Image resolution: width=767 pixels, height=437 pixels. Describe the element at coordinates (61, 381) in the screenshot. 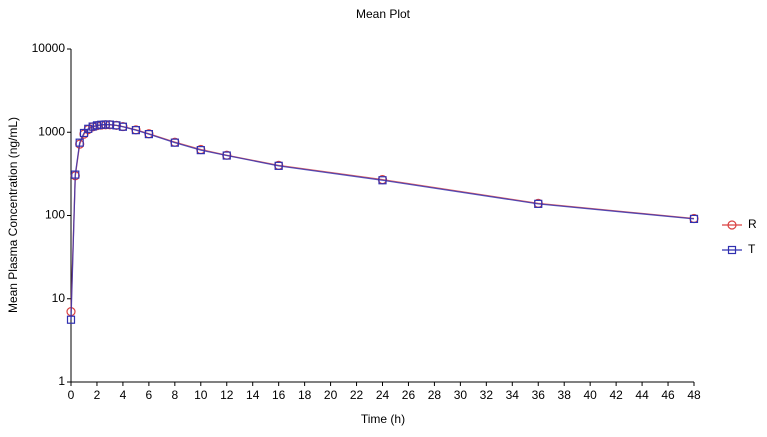

I see `y-tick-label: 1` at that location.